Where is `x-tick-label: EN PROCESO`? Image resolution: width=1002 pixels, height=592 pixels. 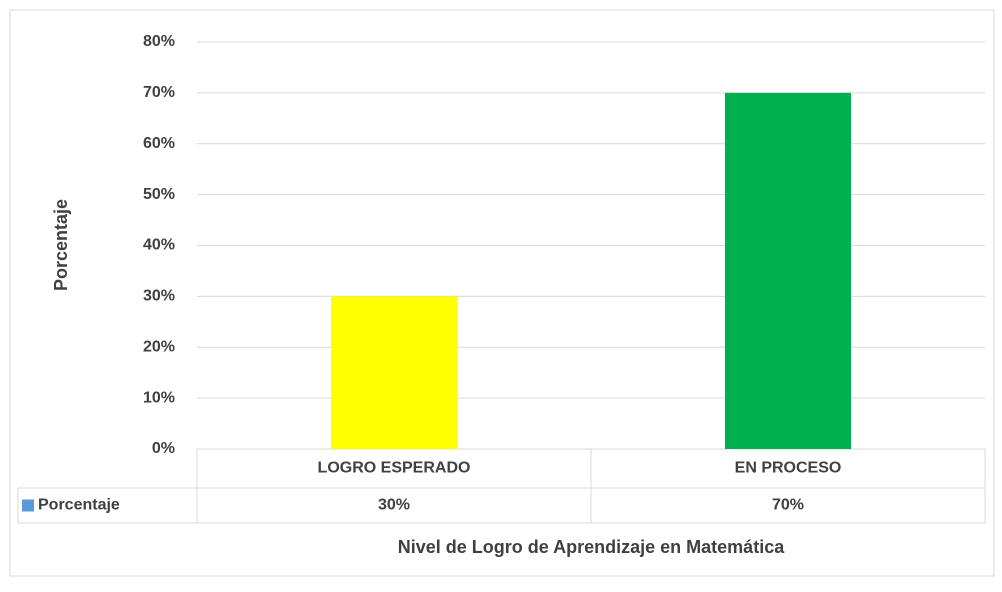 x-tick-label: EN PROCESO is located at coordinates (788, 468).